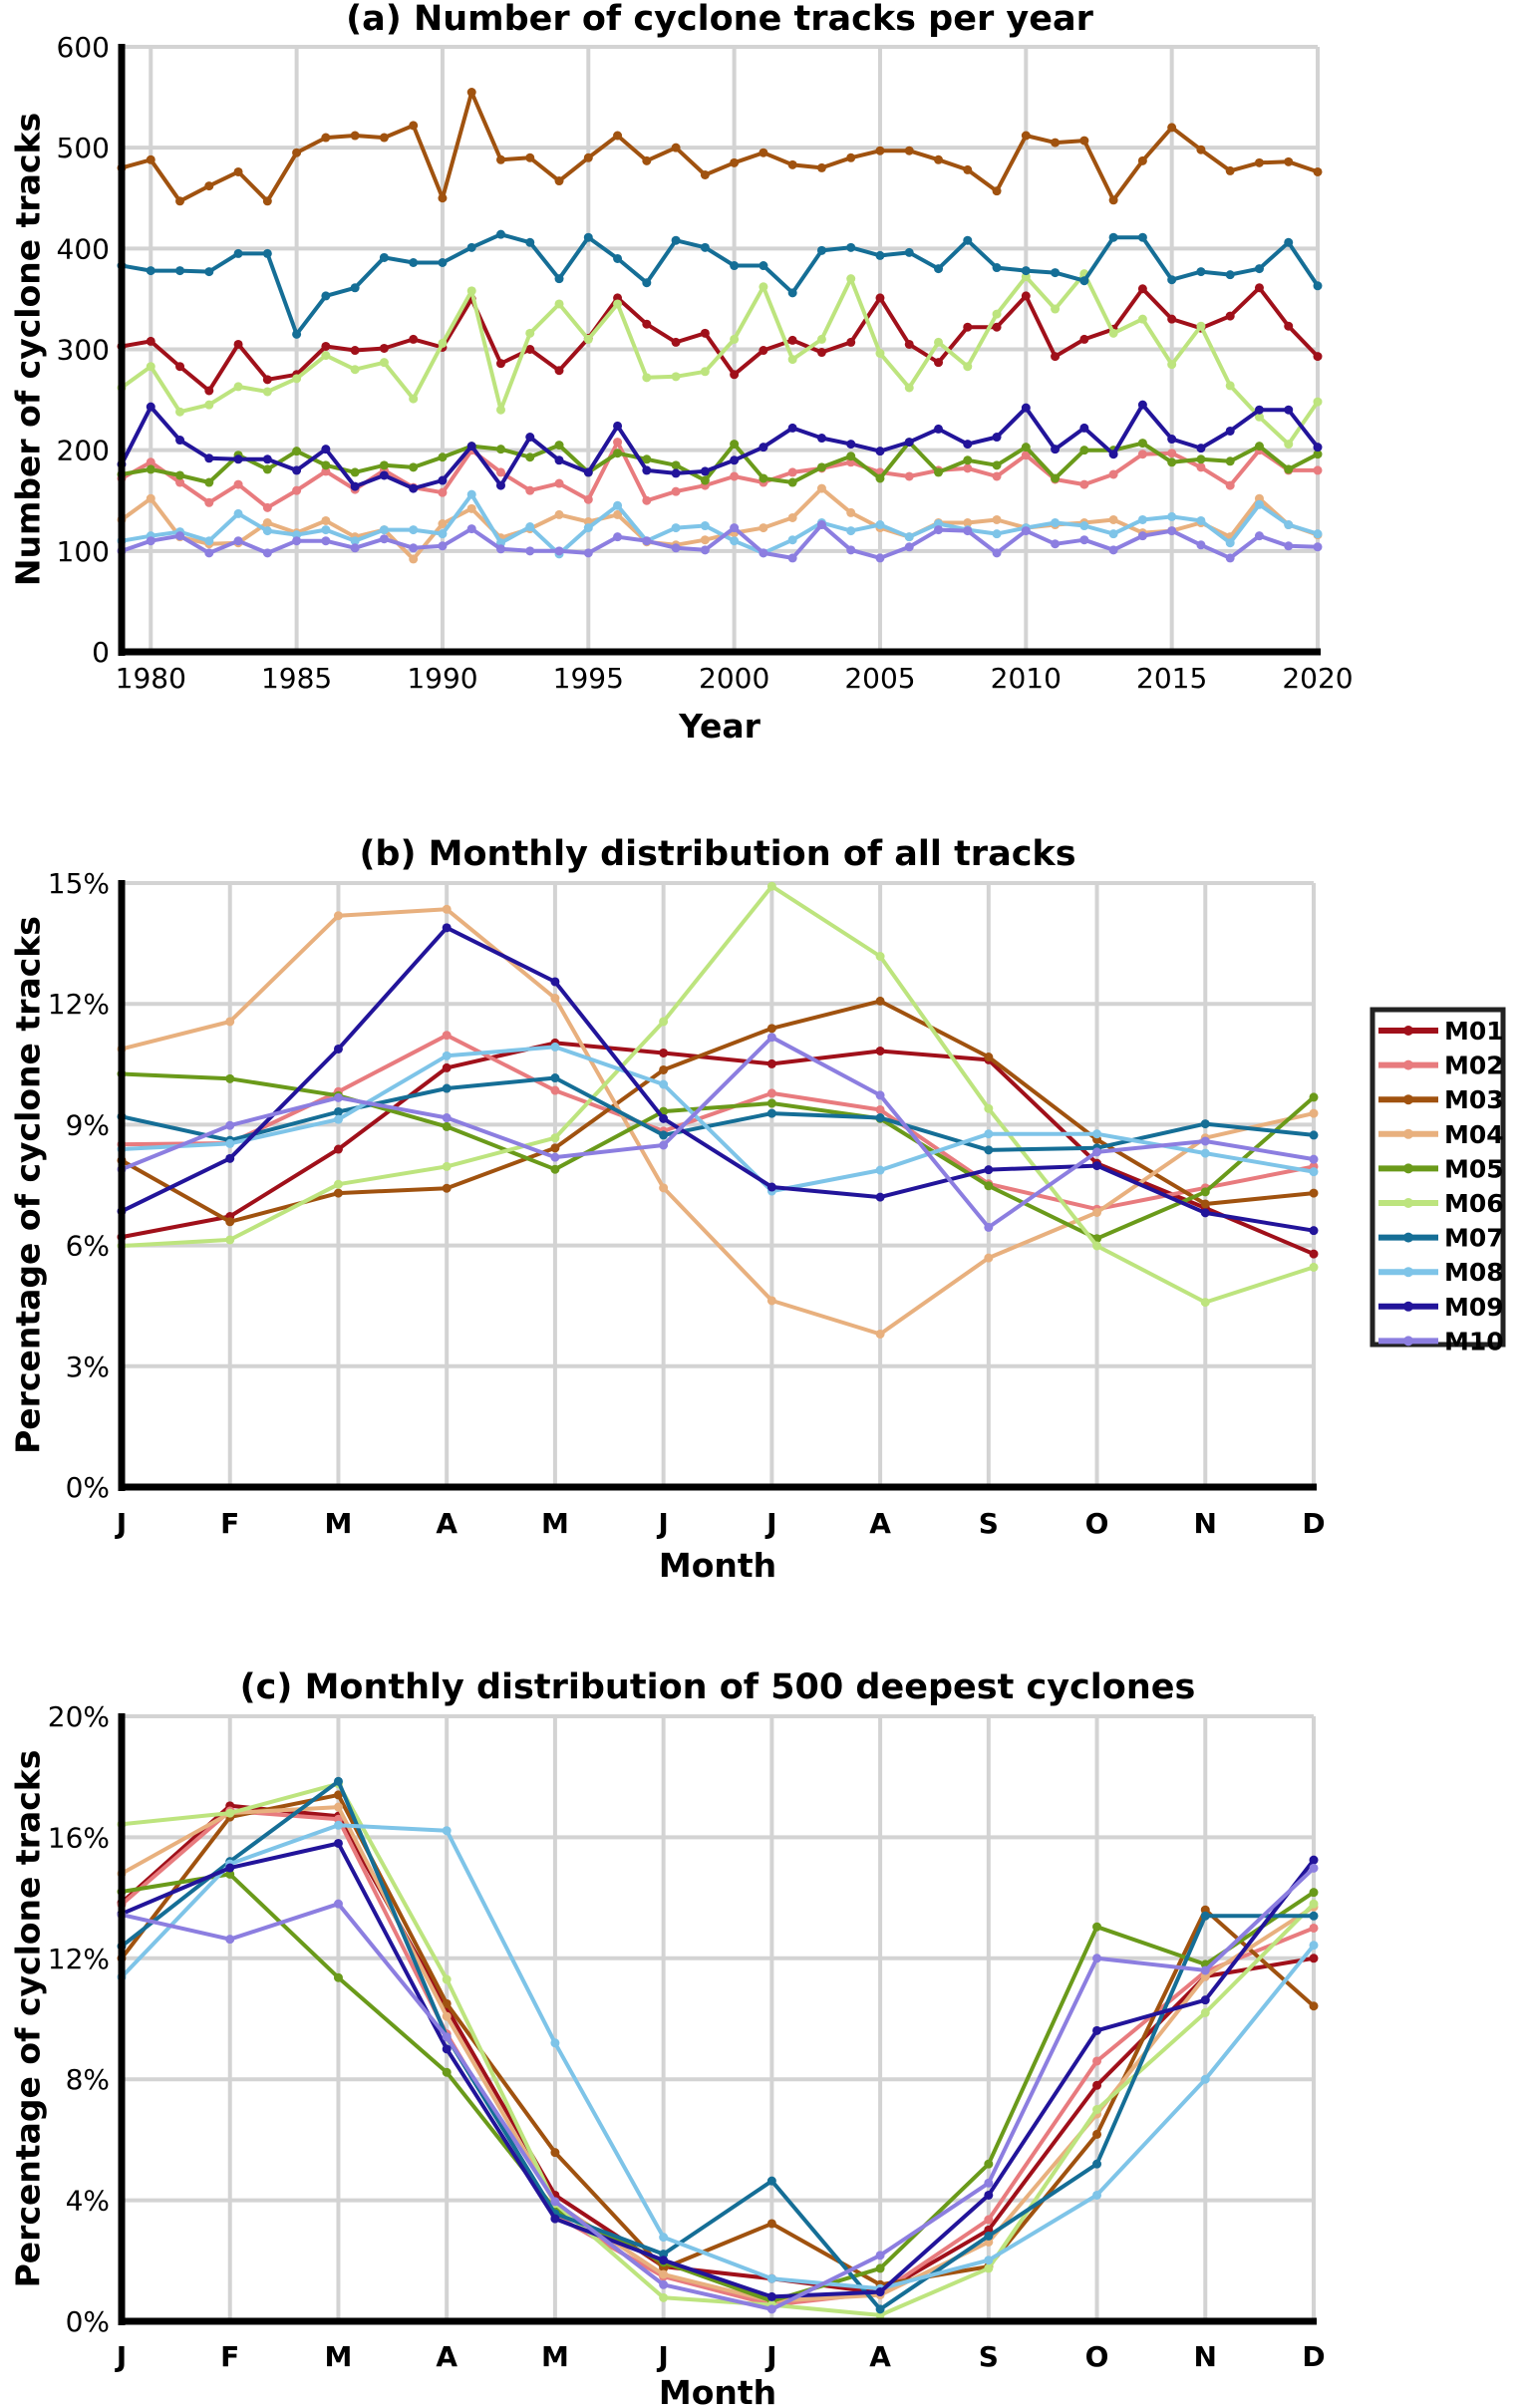 The width and height of the screenshot is (1523, 2408). I want to click on y-tick-label: 500, so click(84, 148).